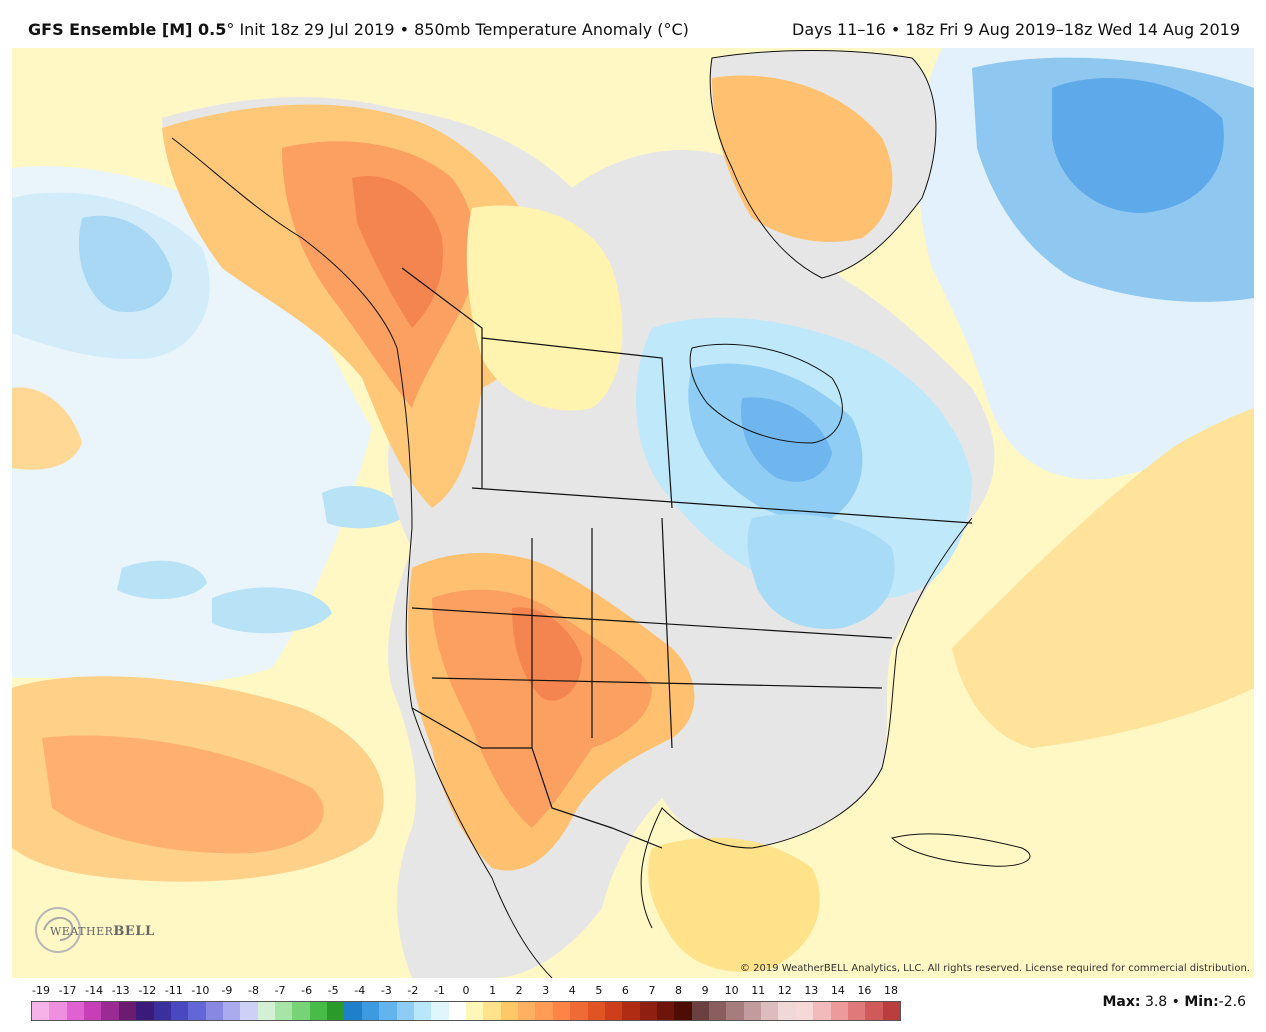  What do you see at coordinates (519, 990) in the screenshot?
I see `legend-label: 2` at bounding box center [519, 990].